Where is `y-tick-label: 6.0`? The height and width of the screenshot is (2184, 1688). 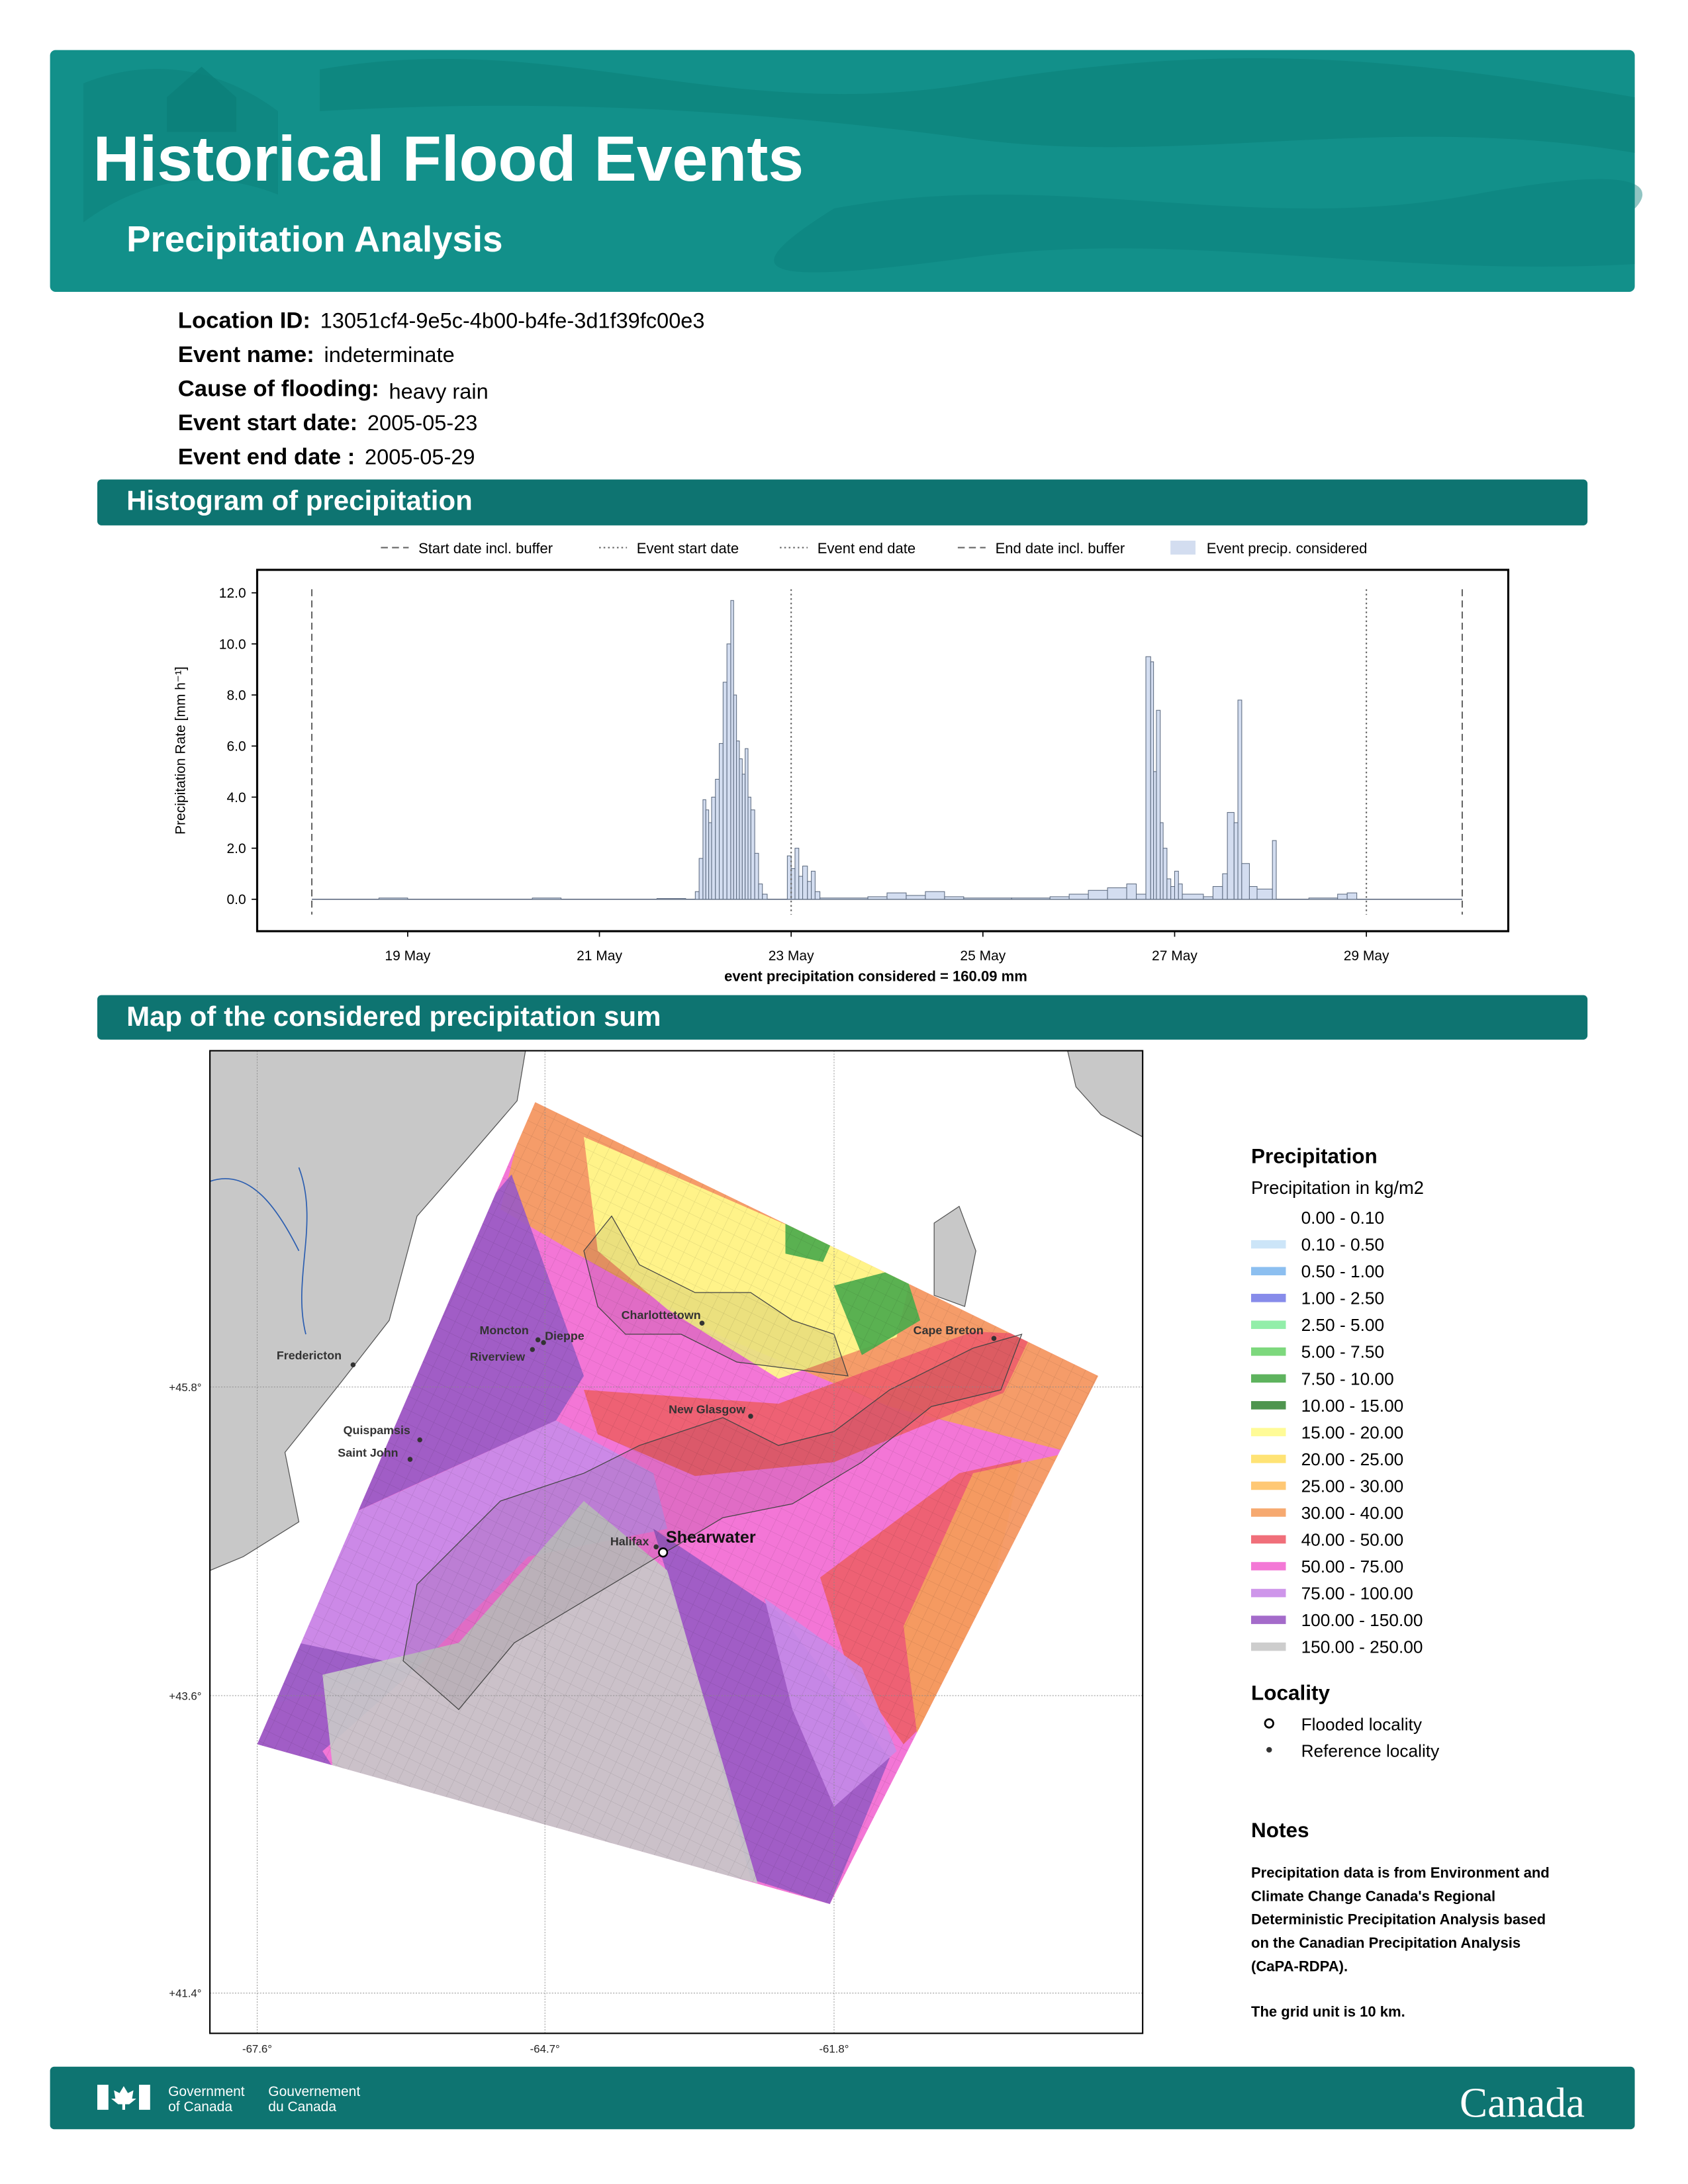
y-tick-label: 6.0 is located at coordinates (236, 746).